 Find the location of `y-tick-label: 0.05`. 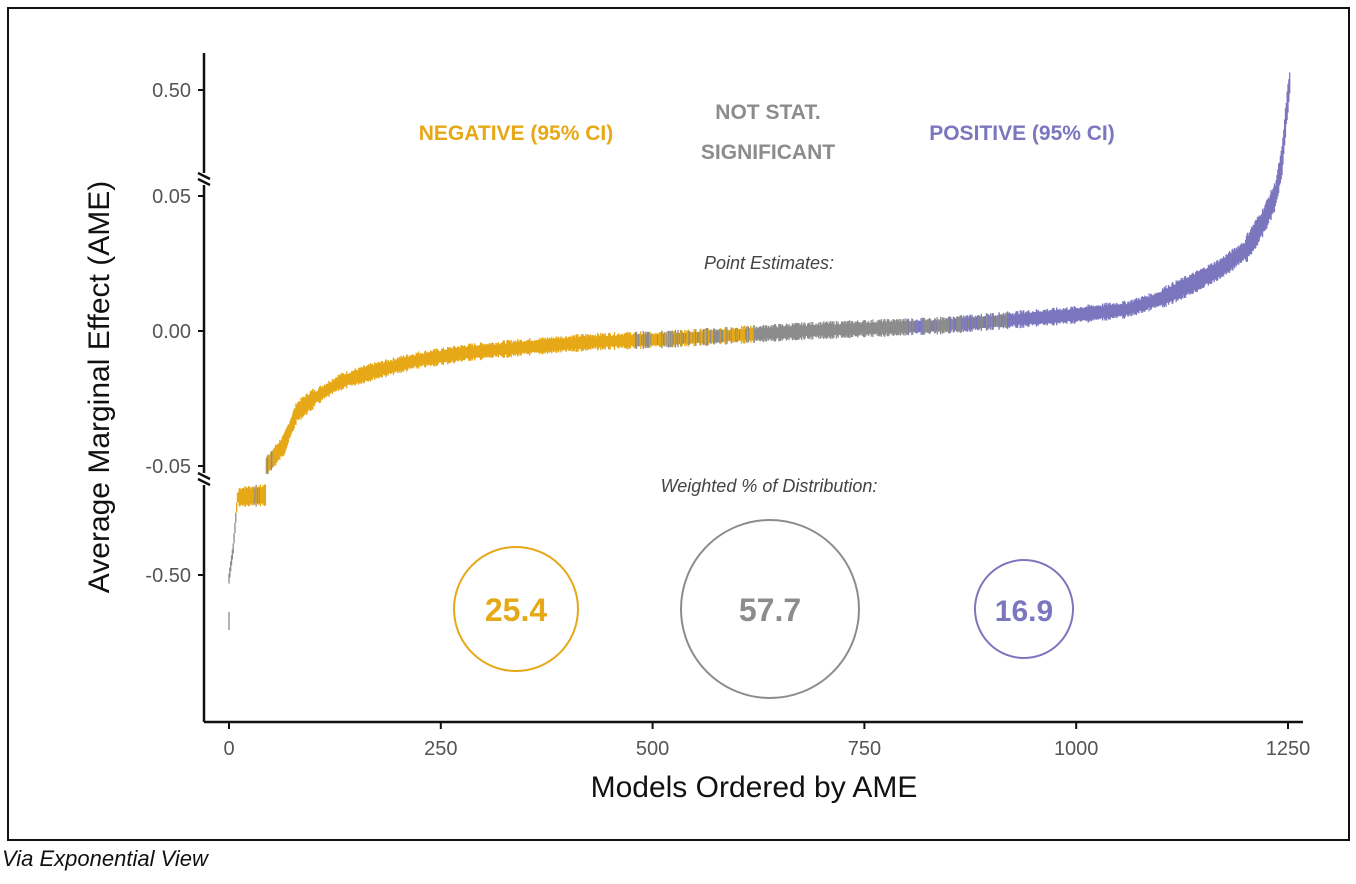

y-tick-label: 0.05 is located at coordinates (171, 197).